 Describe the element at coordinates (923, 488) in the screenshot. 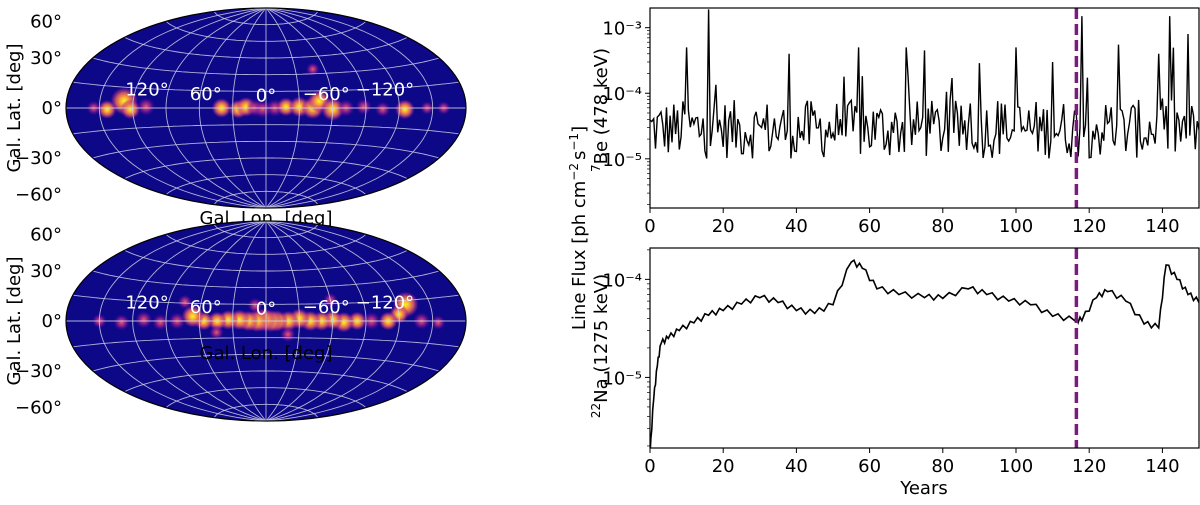

I see `x-axis-label: Years` at that location.